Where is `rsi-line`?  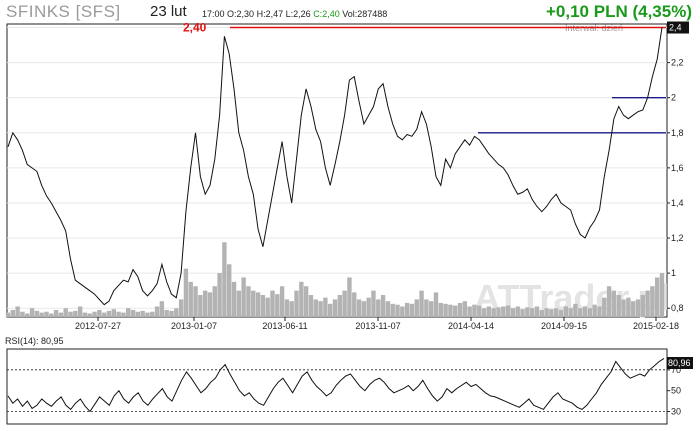
rsi-line is located at coordinates (336, 385).